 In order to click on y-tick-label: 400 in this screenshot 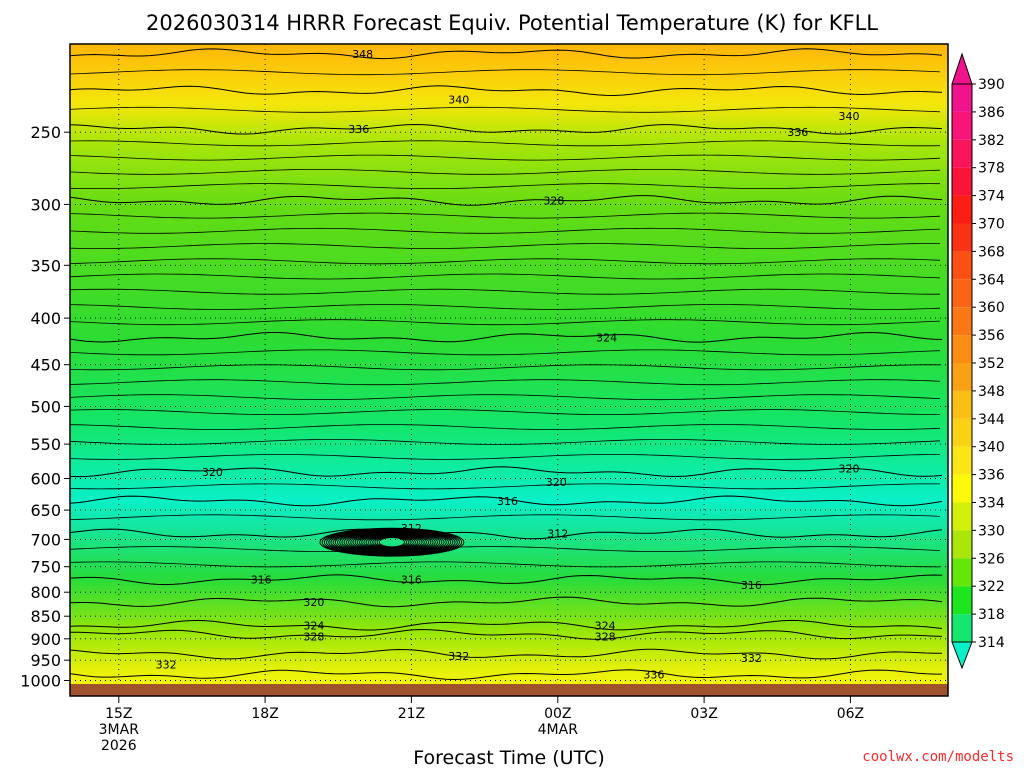, I will do `click(45, 318)`.